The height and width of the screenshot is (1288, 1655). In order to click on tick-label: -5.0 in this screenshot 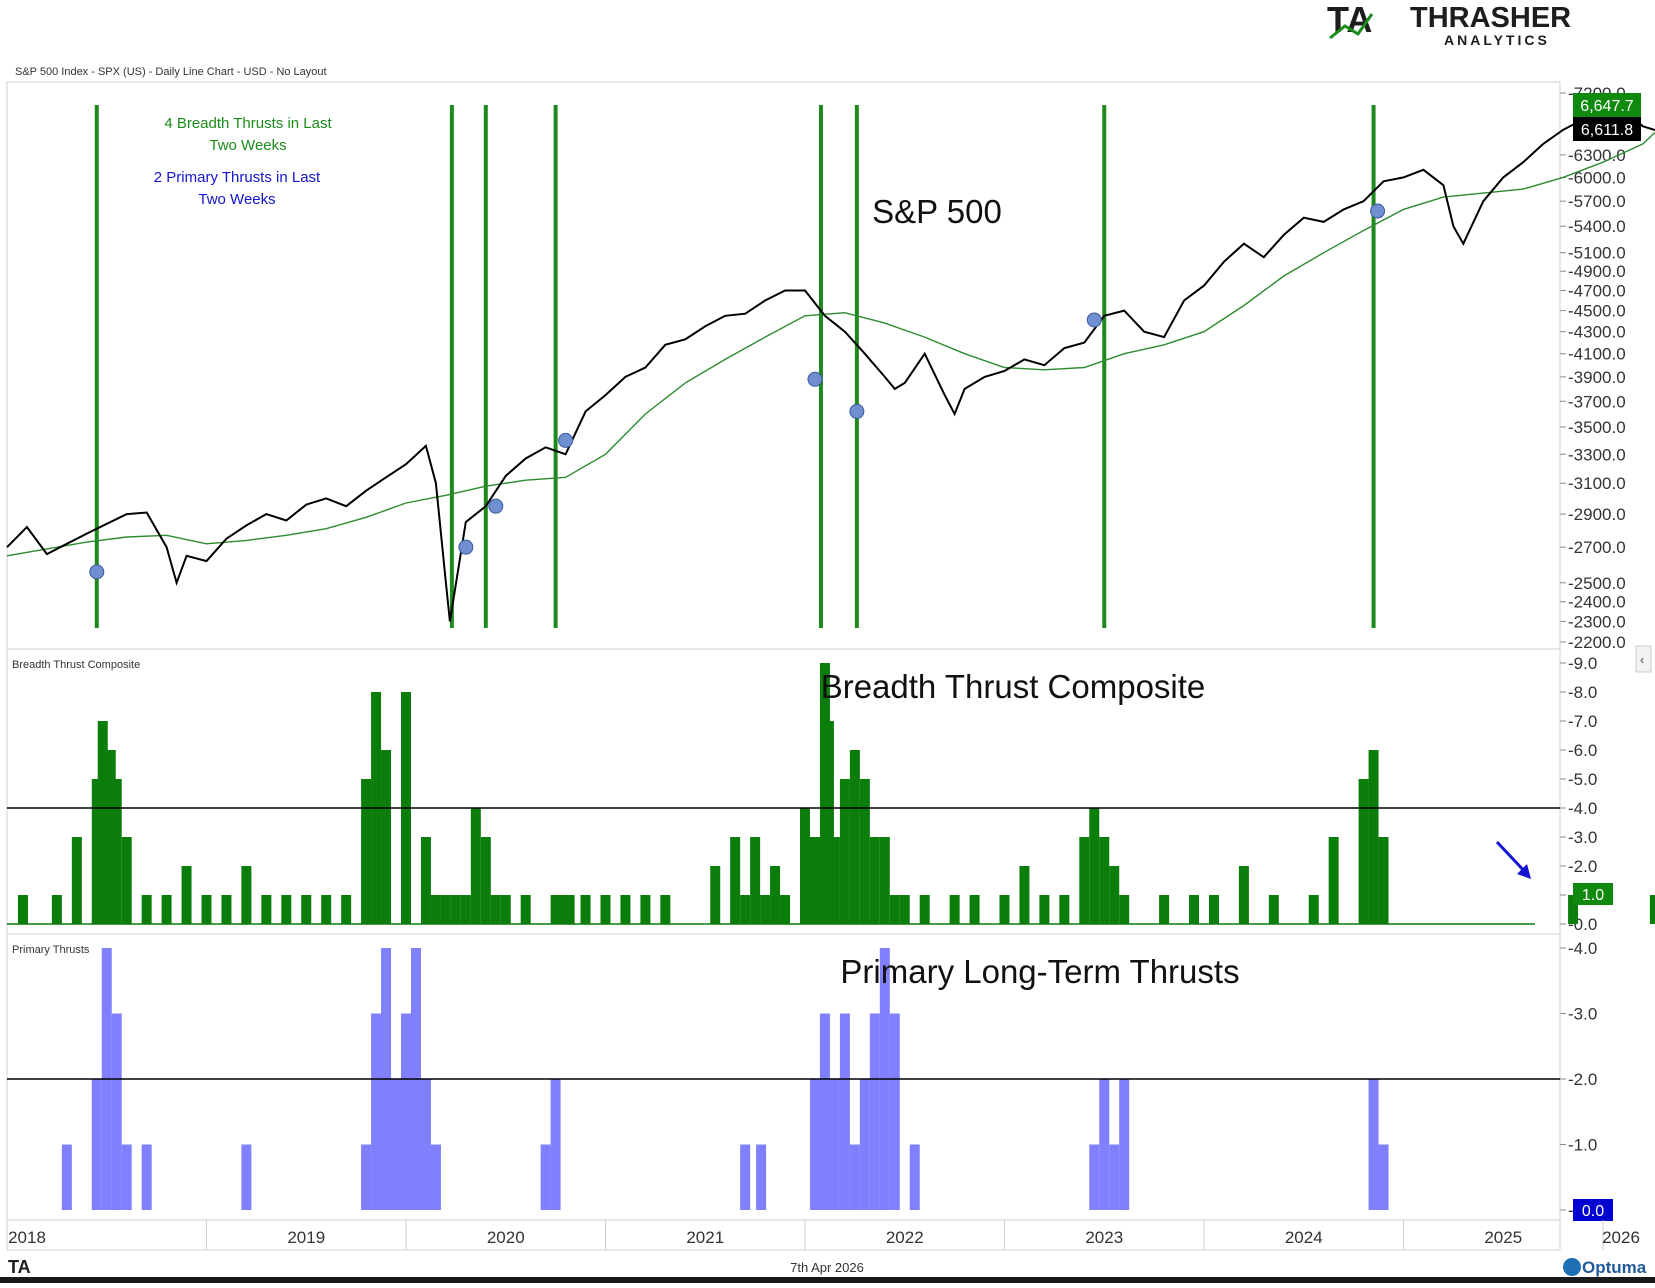, I will do `click(1582, 779)`.